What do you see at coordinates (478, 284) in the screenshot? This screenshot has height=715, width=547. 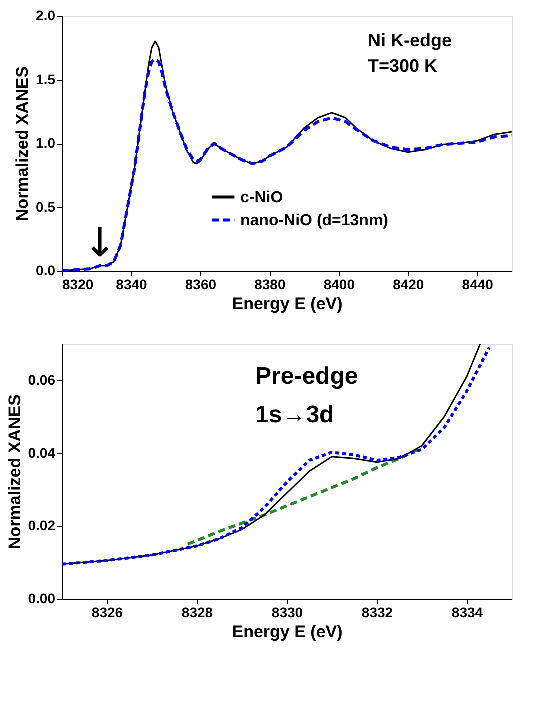 I see `x-tick-label: 8440` at bounding box center [478, 284].